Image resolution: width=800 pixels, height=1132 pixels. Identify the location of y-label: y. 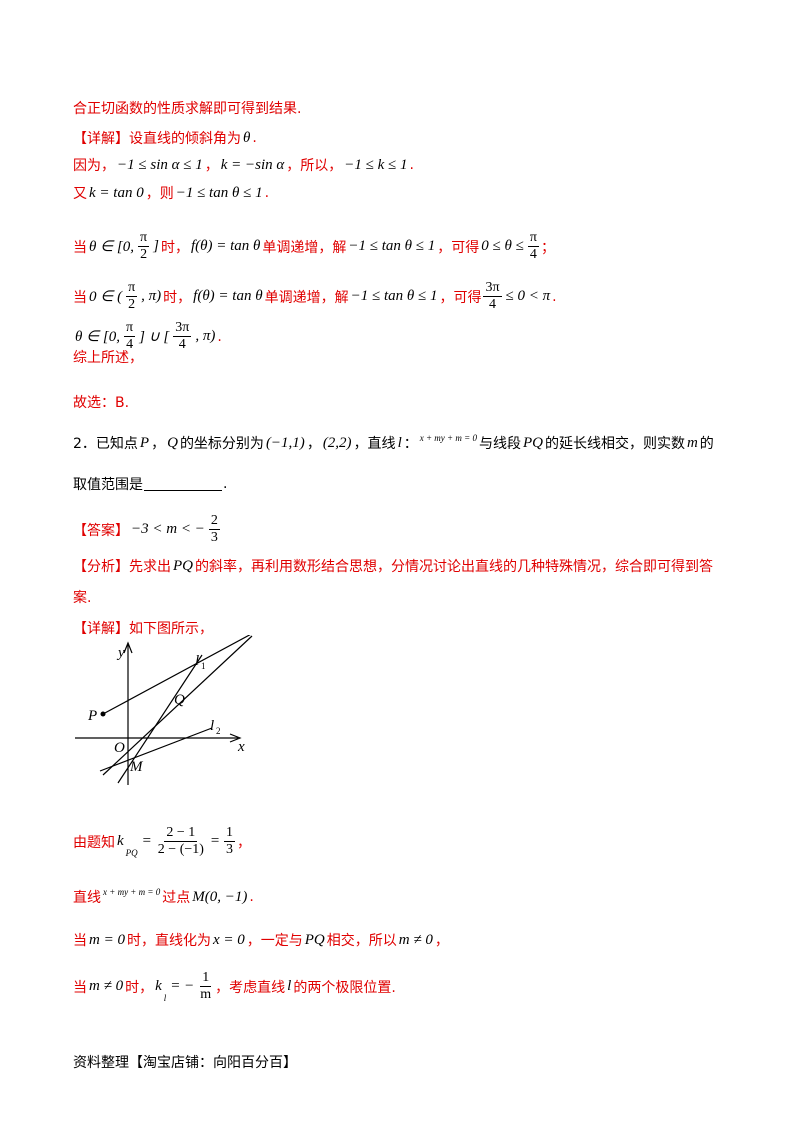
(120, 653).